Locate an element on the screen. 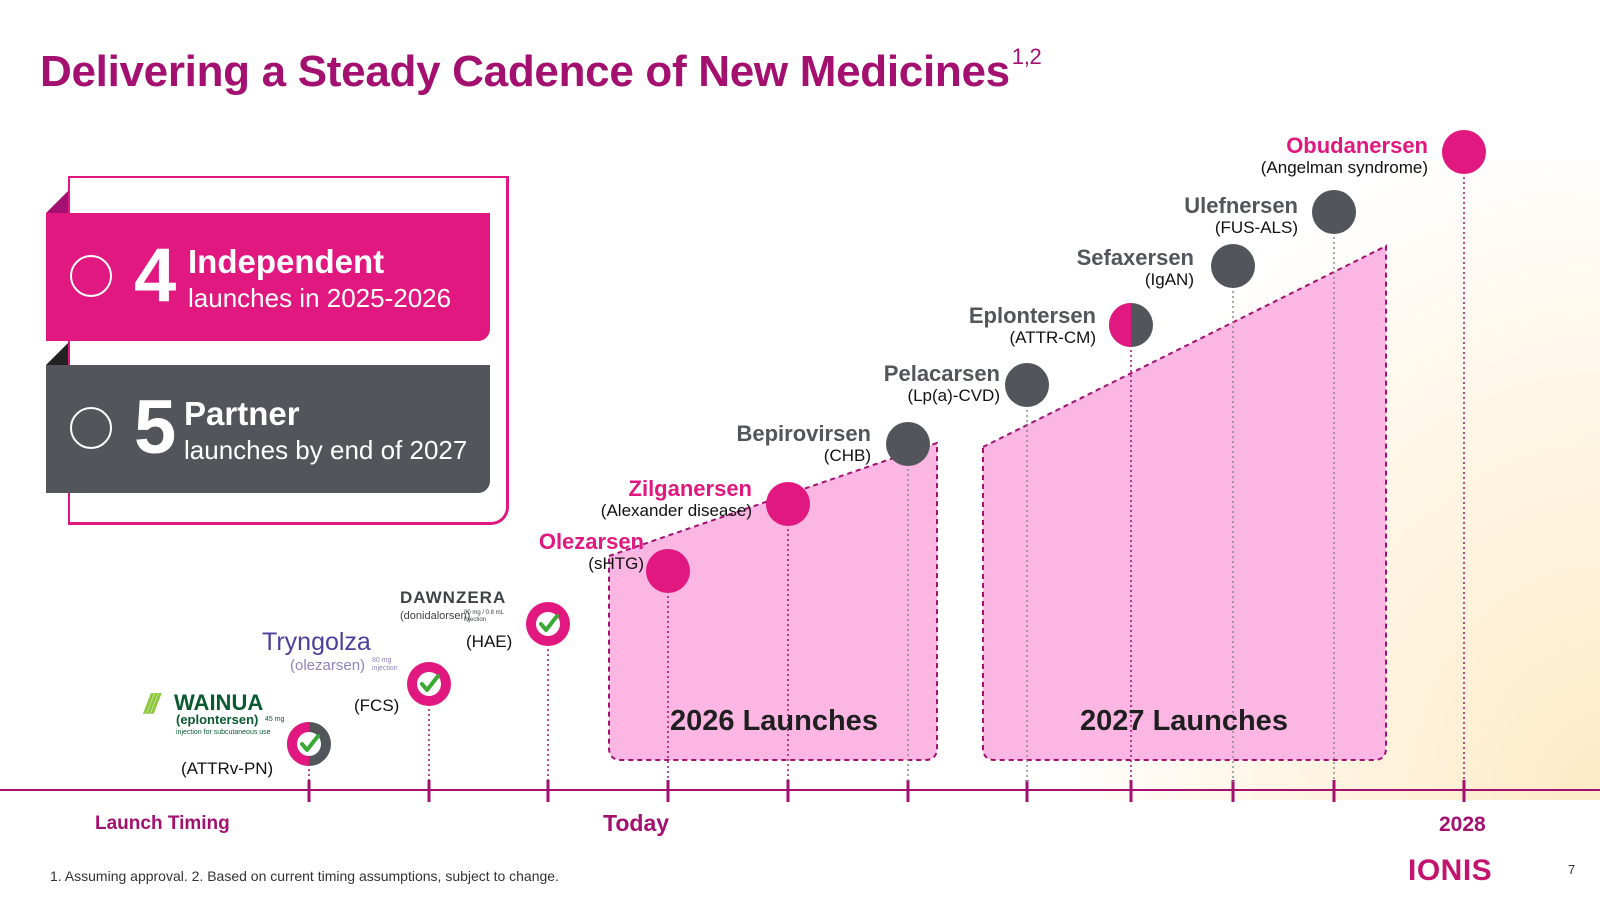 The width and height of the screenshot is (1600, 900). today-label: Today is located at coordinates (636, 823).